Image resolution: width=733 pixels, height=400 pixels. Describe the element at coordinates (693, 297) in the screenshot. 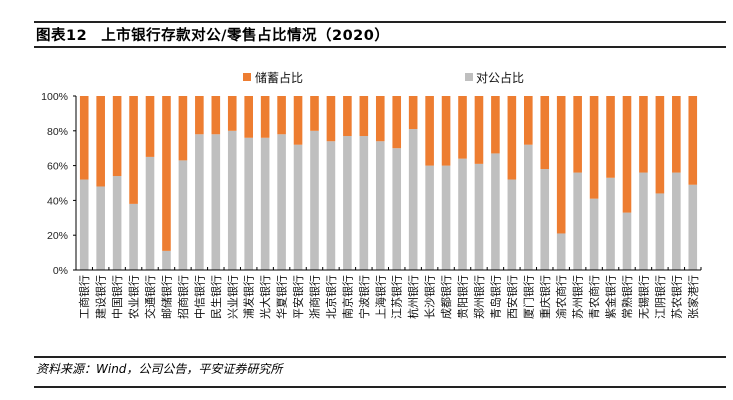

I see `x-category-label: 张家港行` at that location.